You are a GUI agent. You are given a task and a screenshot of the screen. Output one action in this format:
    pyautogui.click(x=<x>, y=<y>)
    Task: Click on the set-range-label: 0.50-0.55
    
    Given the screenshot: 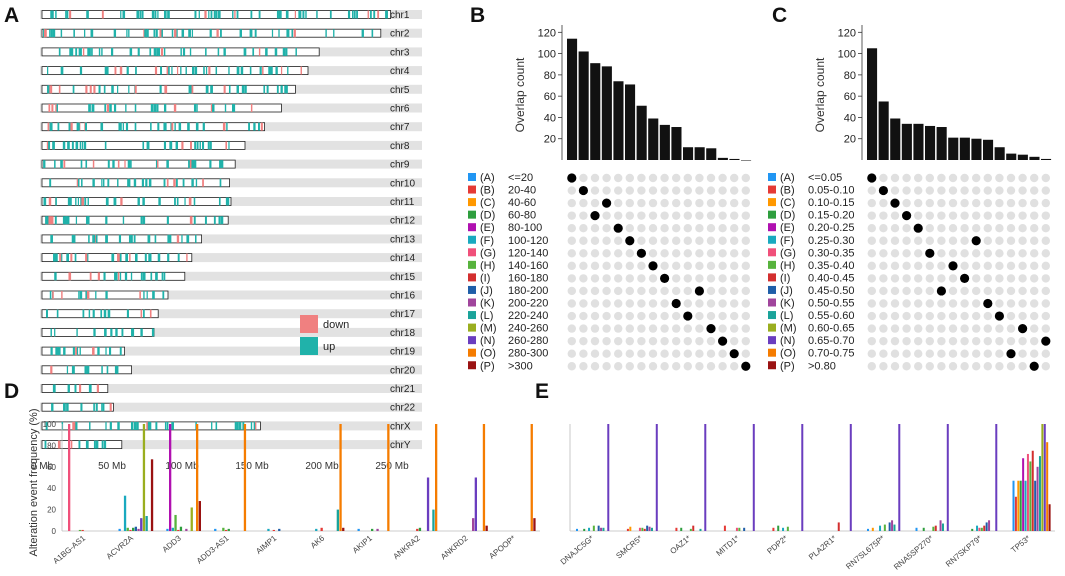 What is the action you would take?
    pyautogui.click(x=831, y=304)
    